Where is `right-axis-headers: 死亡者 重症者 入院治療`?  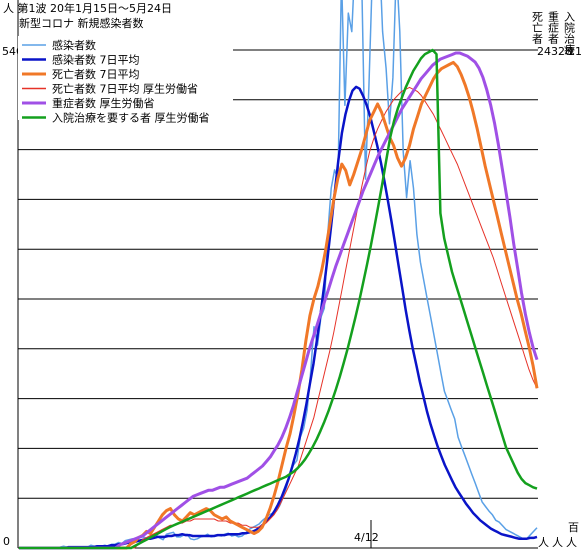 right-axis-headers: 死亡者 重症者 入院治療 is located at coordinates (553, 32).